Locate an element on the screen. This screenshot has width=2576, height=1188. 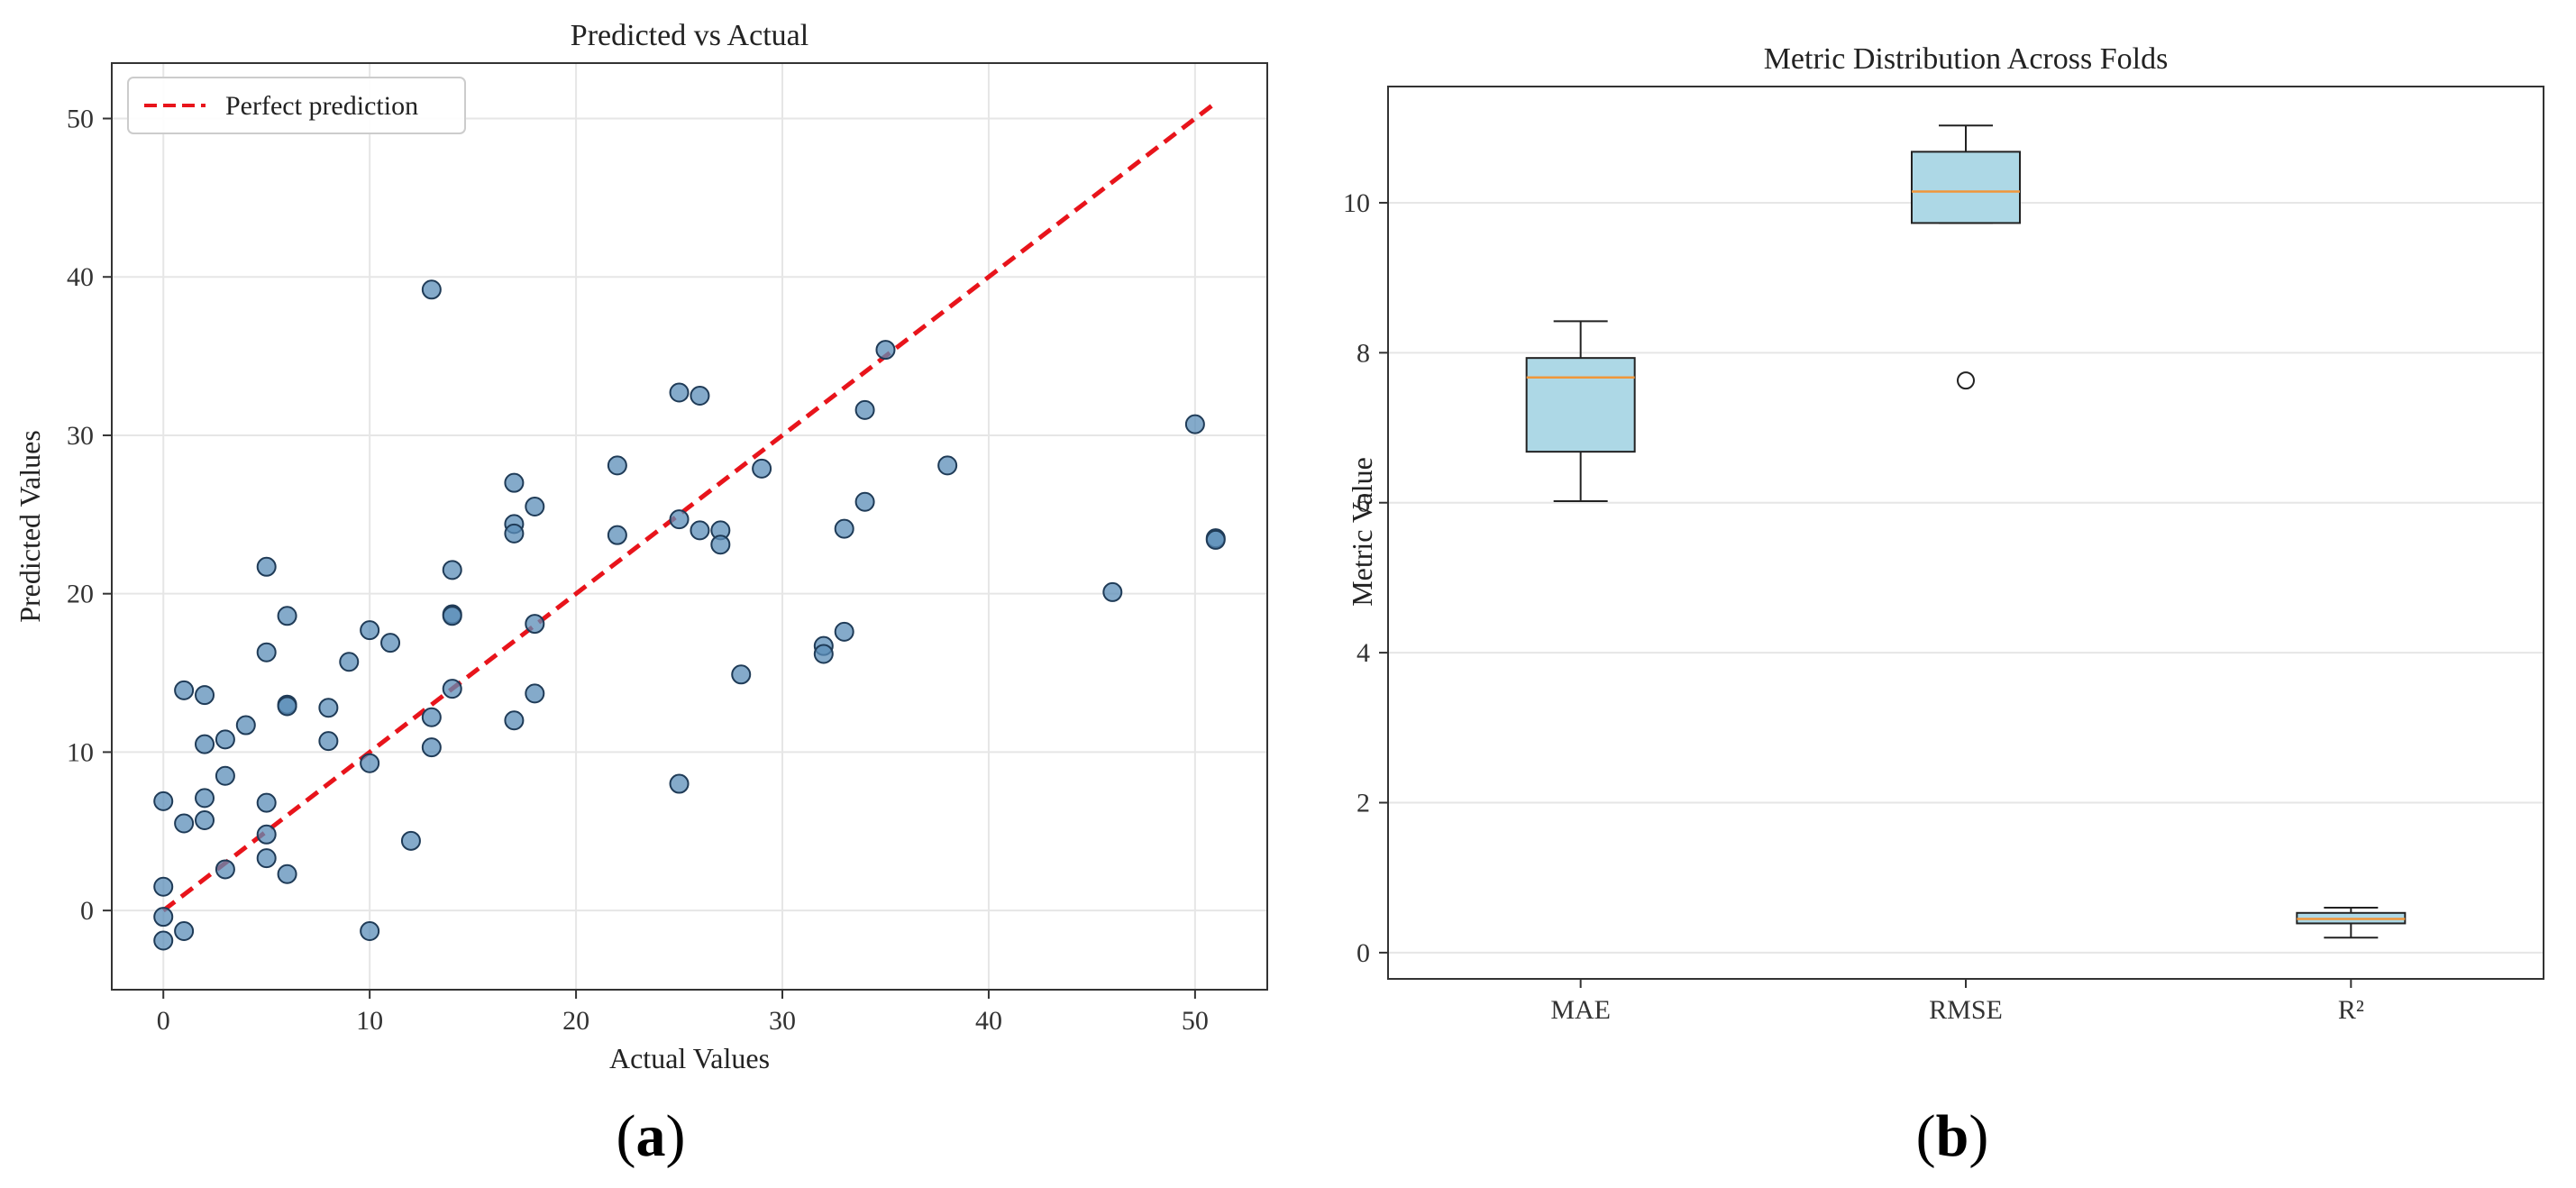
outlier-point is located at coordinates (1966, 380).